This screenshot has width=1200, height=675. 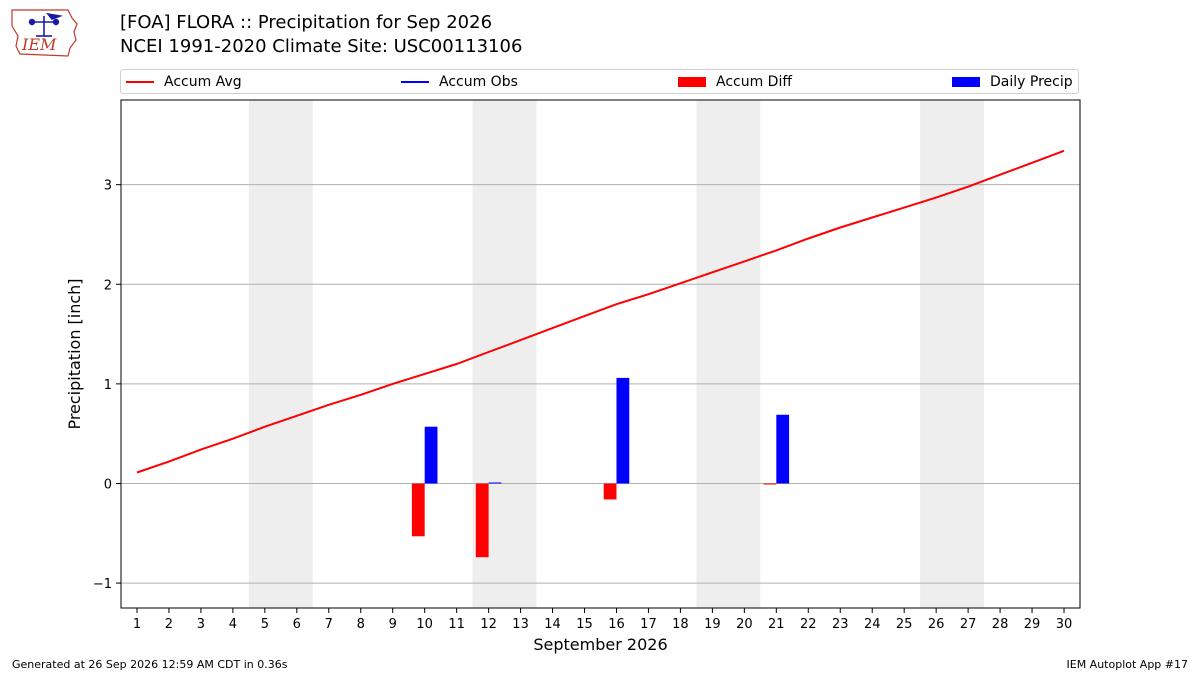 What do you see at coordinates (74, 353) in the screenshot?
I see `y-axis-label: Precipitation [inch]` at bounding box center [74, 353].